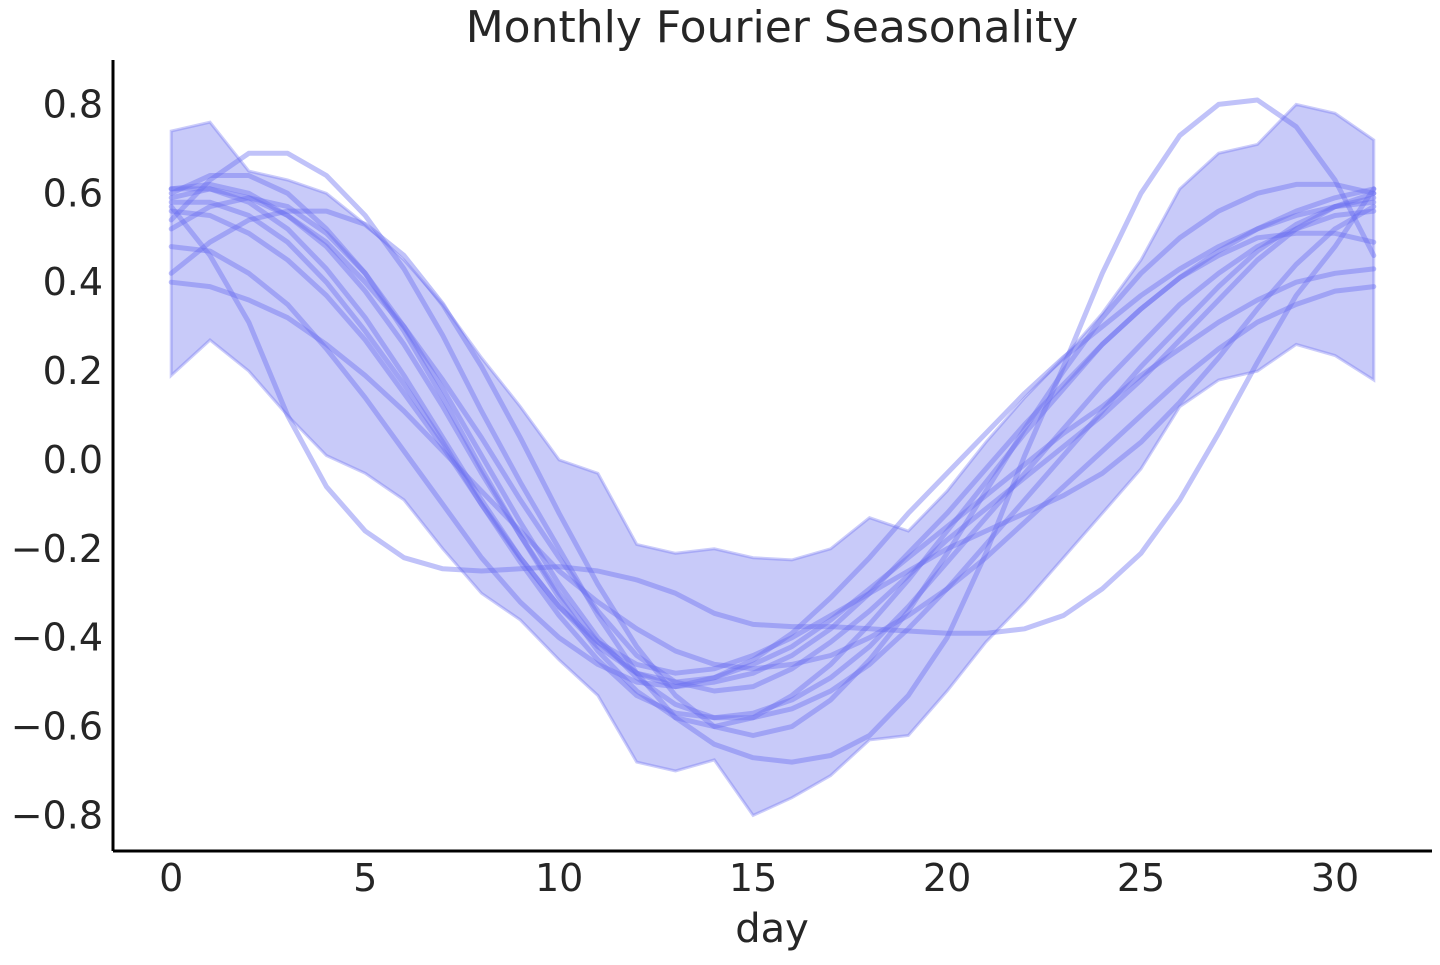  I want to click on chart-title: Monthly Fourier Seasonality, so click(772, 27).